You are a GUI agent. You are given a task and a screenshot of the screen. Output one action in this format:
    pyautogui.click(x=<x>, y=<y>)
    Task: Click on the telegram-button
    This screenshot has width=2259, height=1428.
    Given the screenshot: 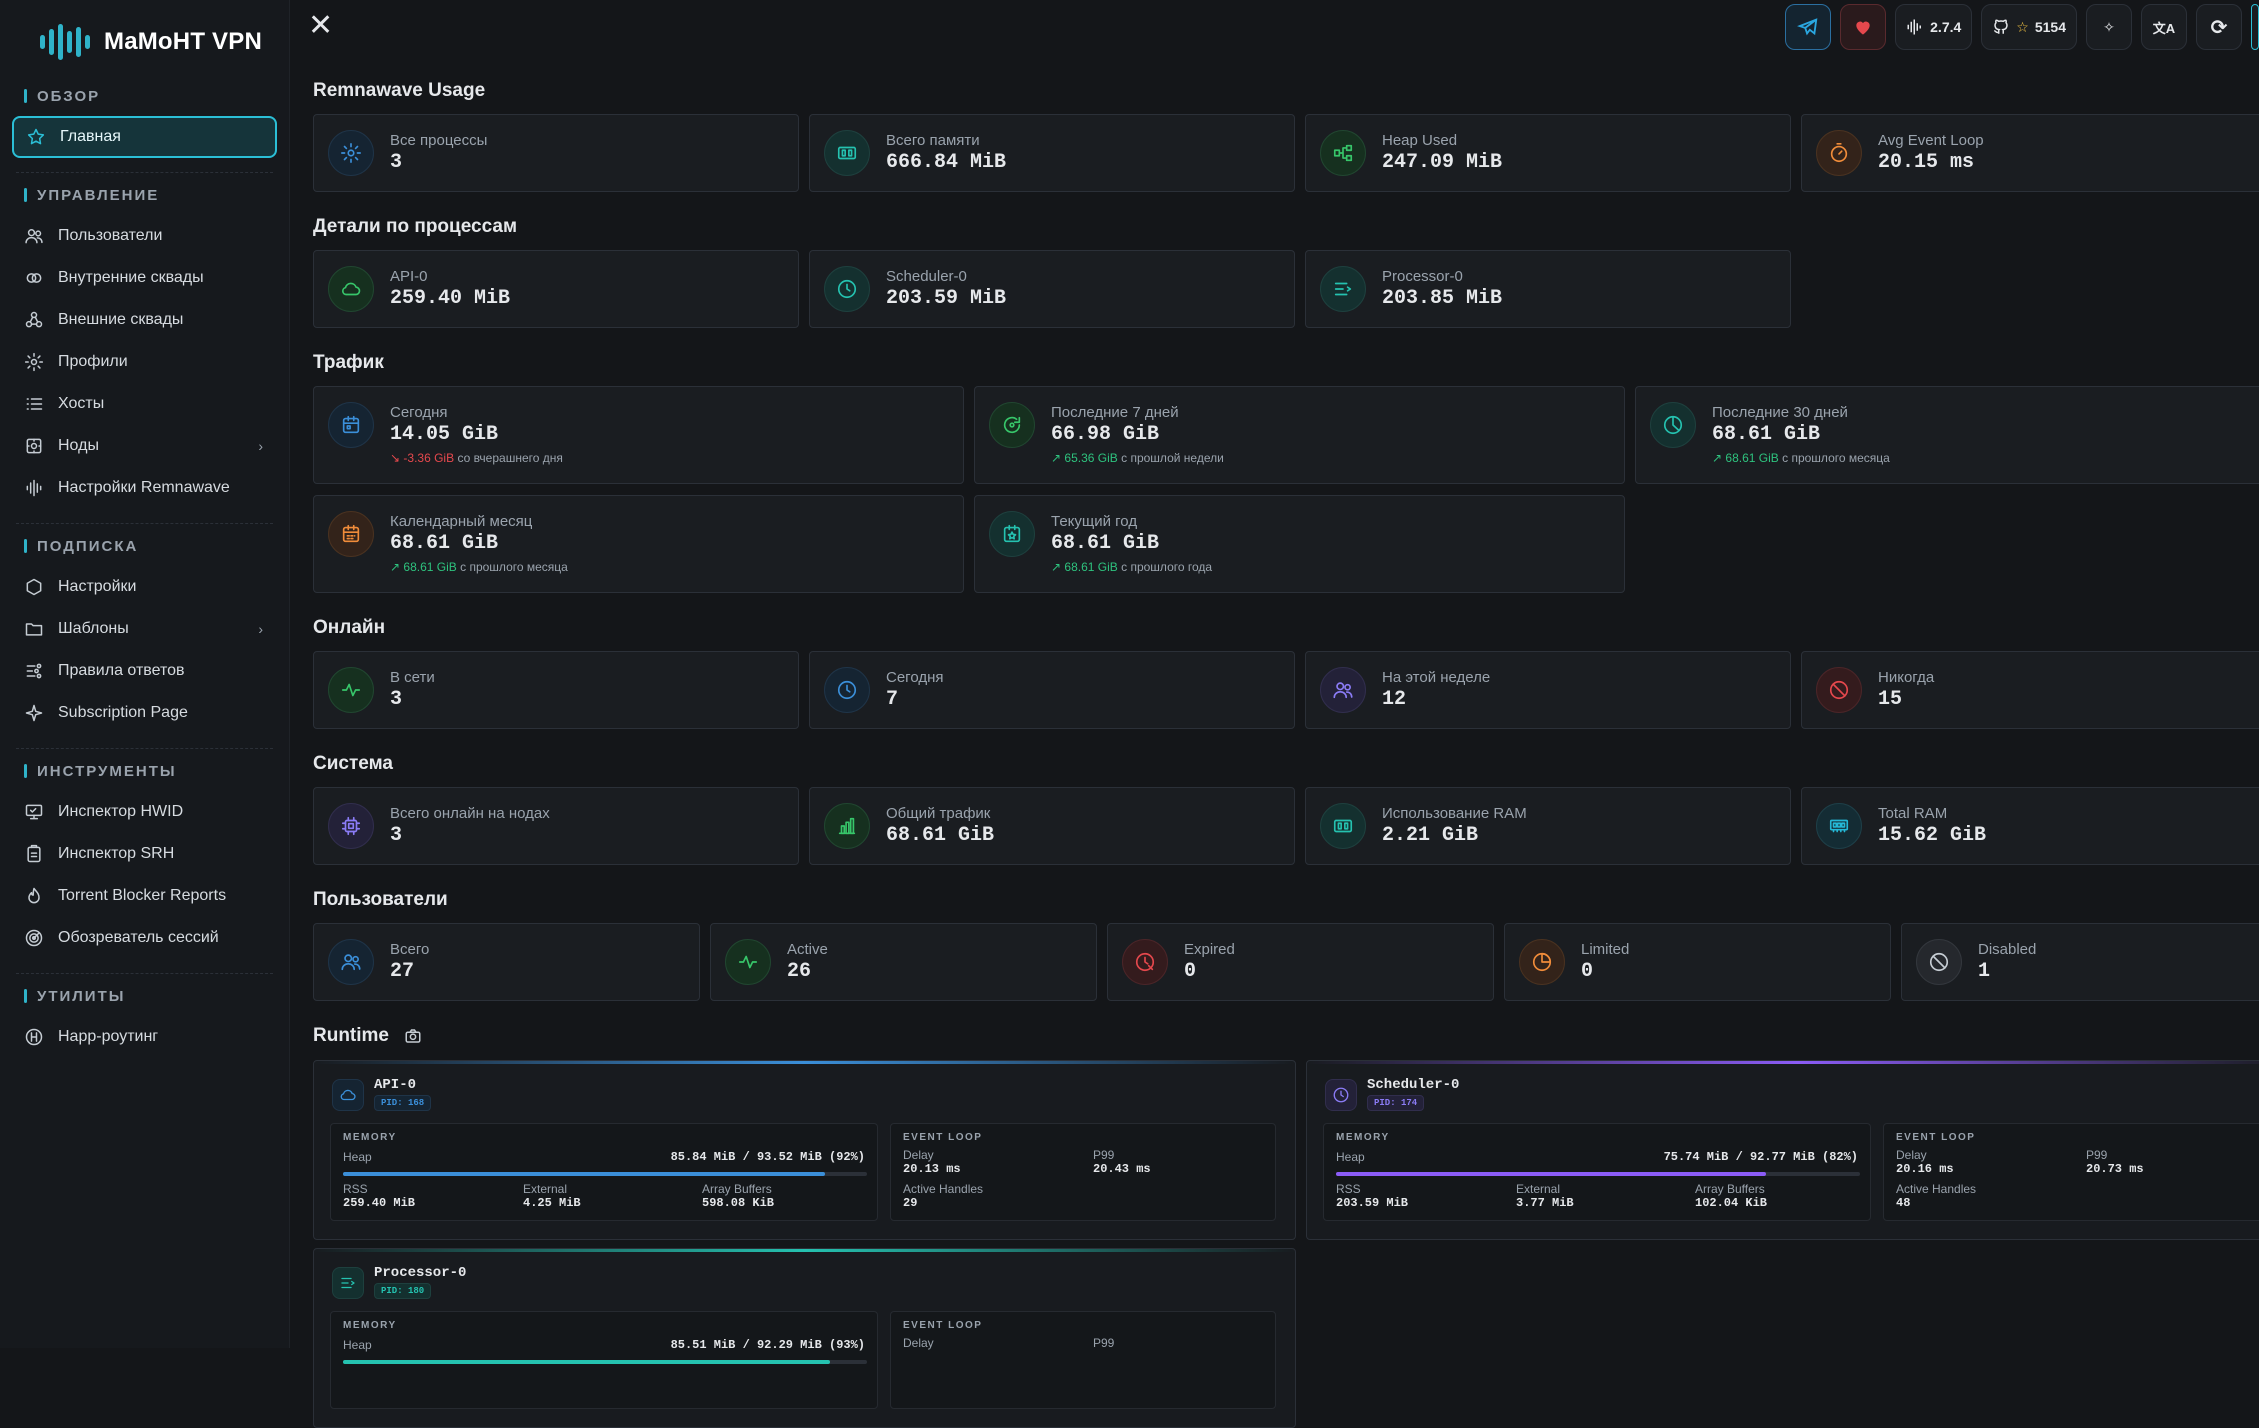 What is the action you would take?
    pyautogui.click(x=1808, y=27)
    